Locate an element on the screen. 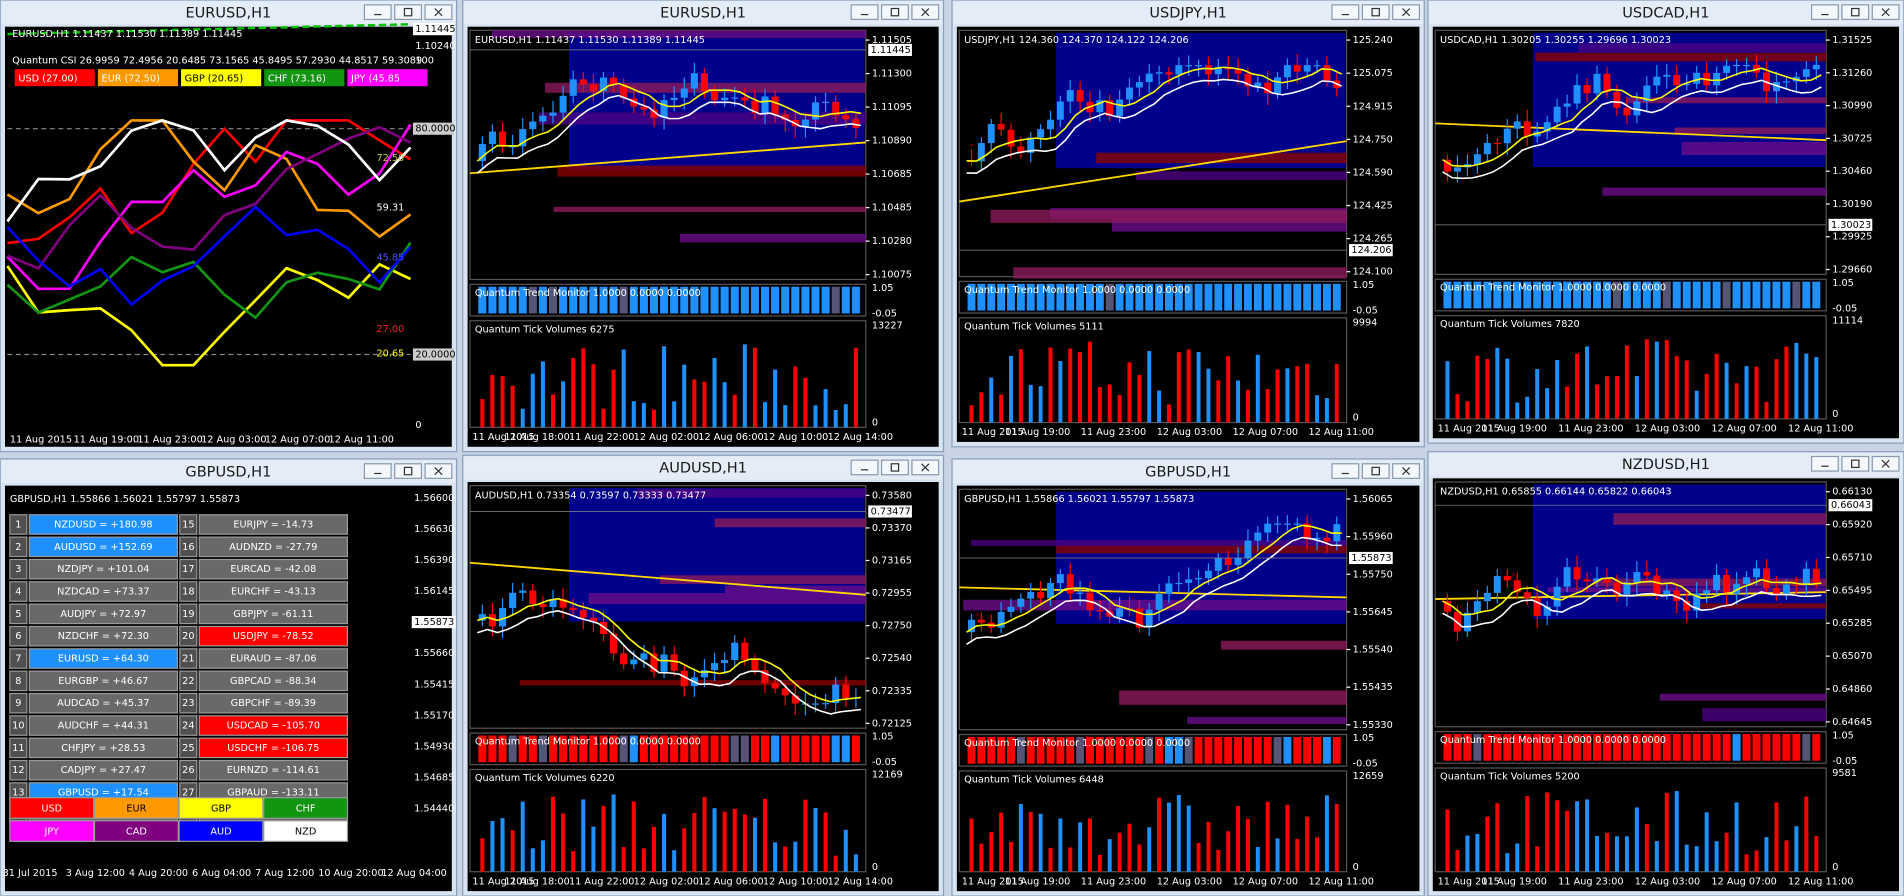  currency-box is located at coordinates (221, 78).